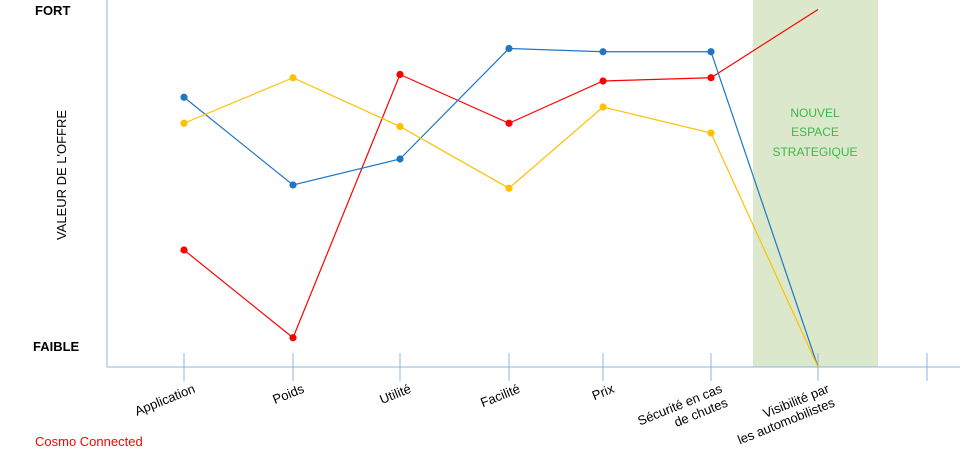  What do you see at coordinates (815, 183) in the screenshot?
I see `strategic-zone` at bounding box center [815, 183].